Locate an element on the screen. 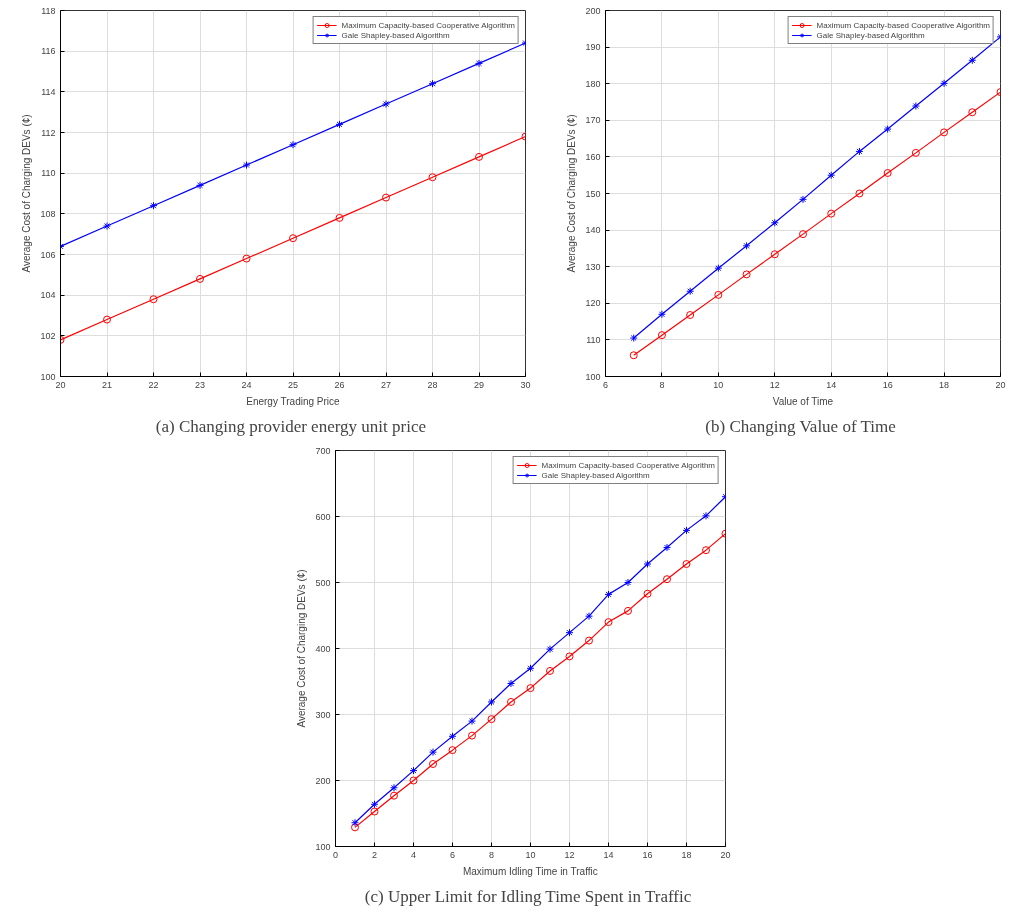  y-tick-label: 100 is located at coordinates (323, 846).